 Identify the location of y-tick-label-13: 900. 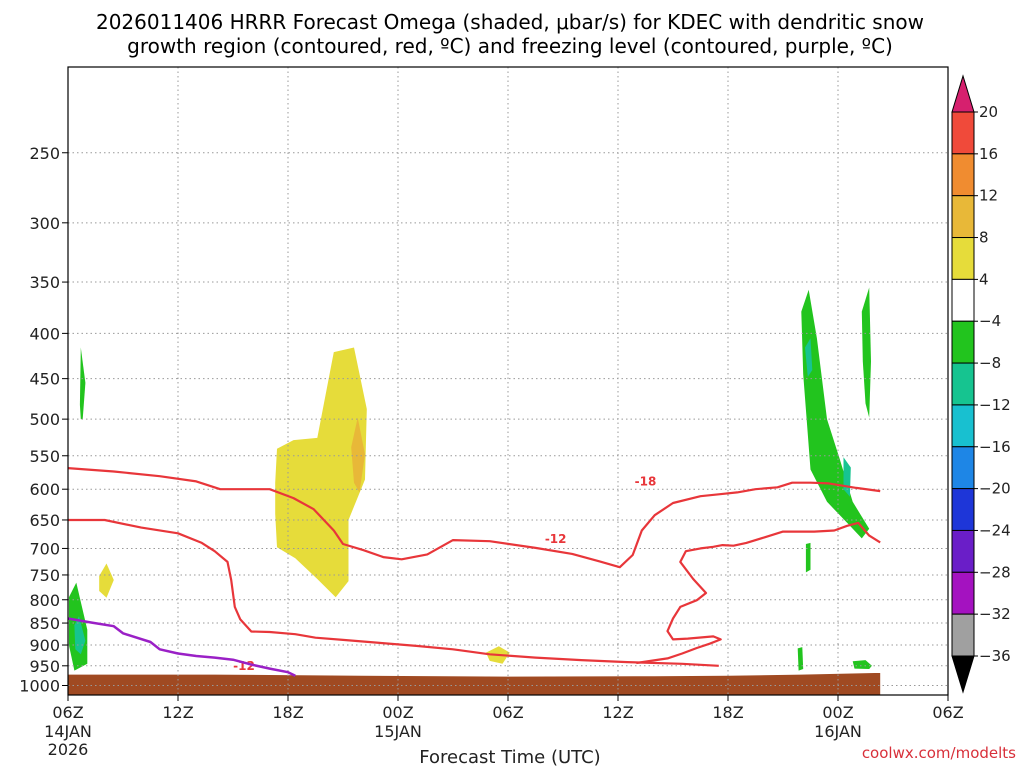
(44, 645).